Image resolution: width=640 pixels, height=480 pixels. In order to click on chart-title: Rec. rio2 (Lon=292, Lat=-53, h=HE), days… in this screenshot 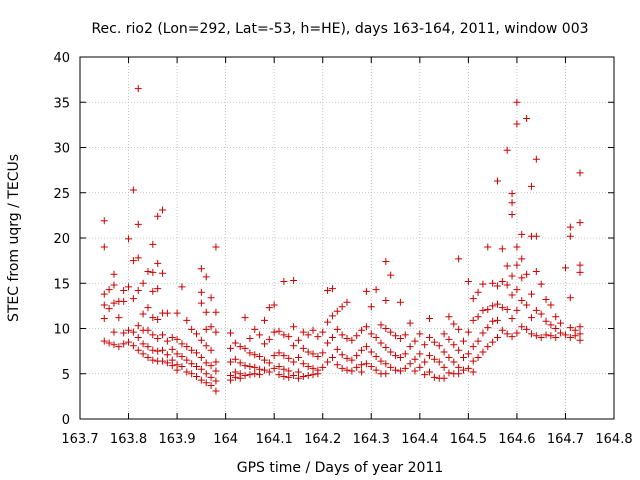, I will do `click(339, 29)`.